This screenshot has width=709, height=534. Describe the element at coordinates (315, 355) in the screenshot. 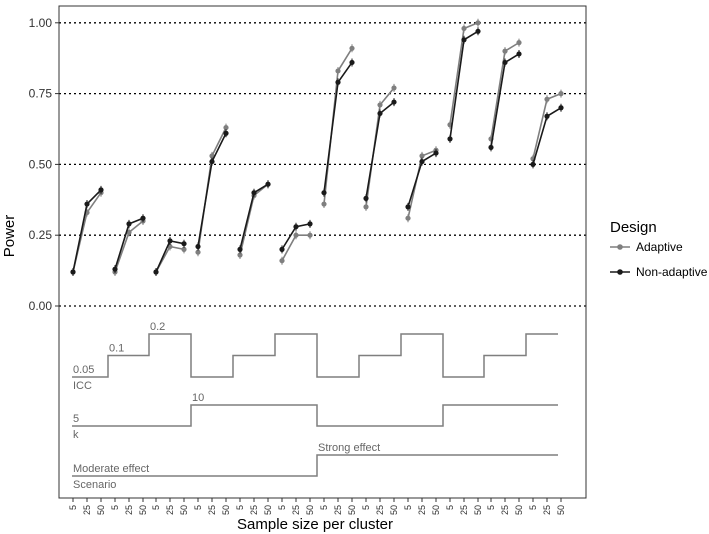

I see `step-line-icc` at that location.